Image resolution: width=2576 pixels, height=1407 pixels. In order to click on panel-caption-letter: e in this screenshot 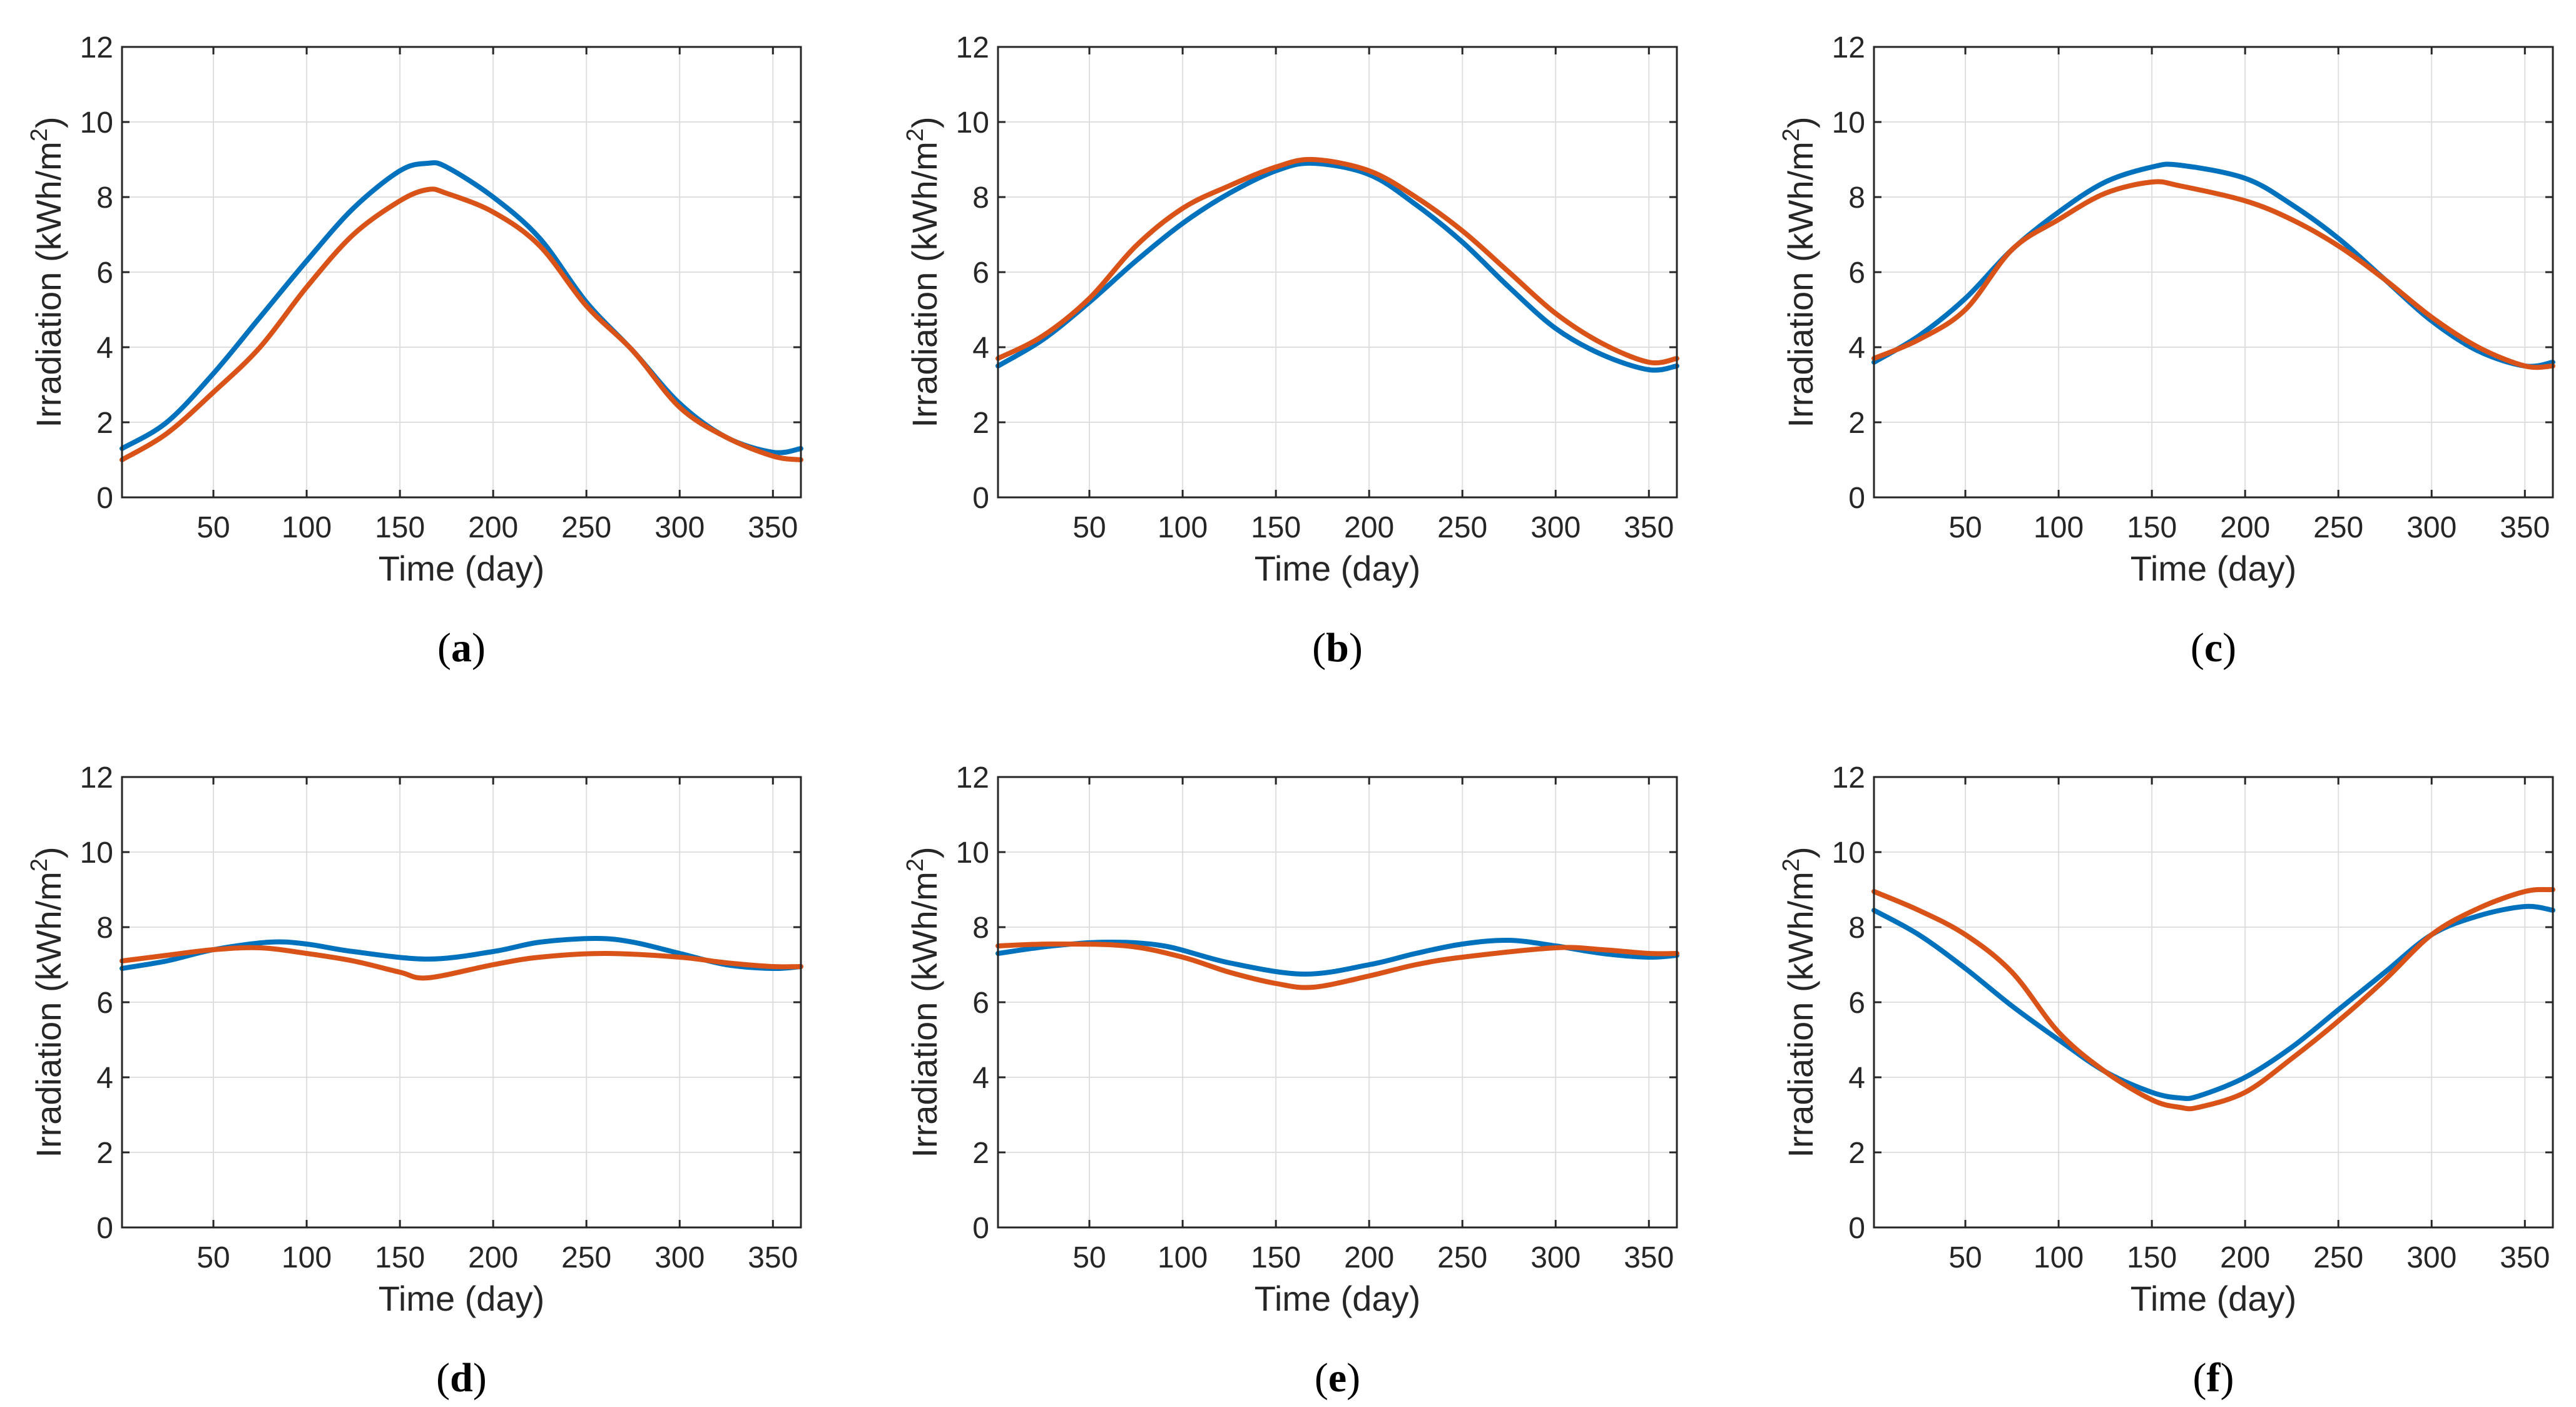, I will do `click(1338, 1378)`.